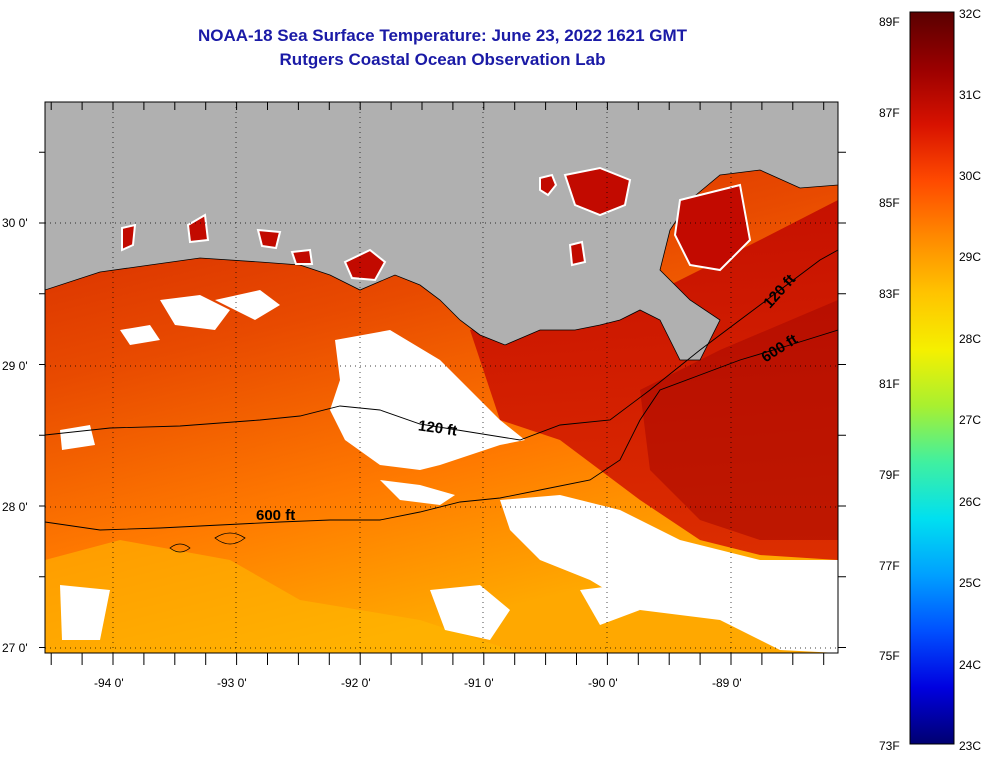 The height and width of the screenshot is (761, 992). Describe the element at coordinates (970, 746) in the screenshot. I see `colorbar-c-label: 23C` at that location.